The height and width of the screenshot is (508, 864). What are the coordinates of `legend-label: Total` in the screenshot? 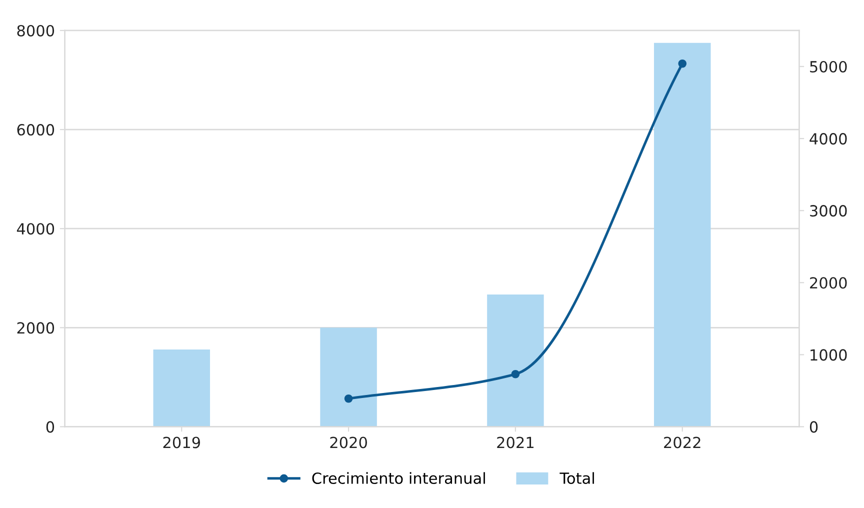 It's located at (577, 478).